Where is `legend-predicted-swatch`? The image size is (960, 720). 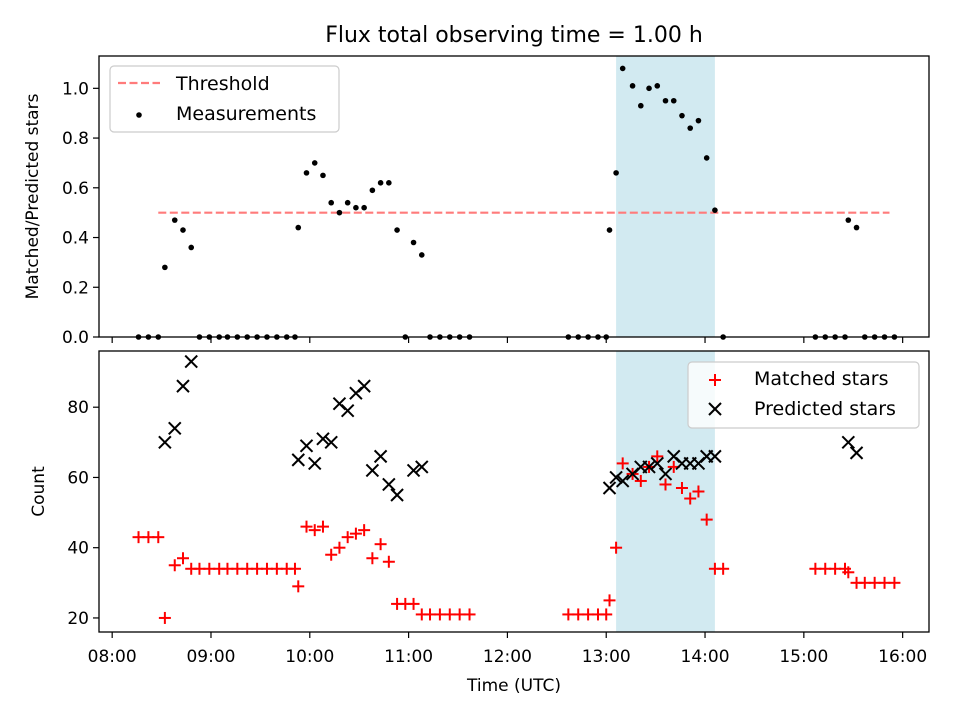
legend-predicted-swatch is located at coordinates (715, 409).